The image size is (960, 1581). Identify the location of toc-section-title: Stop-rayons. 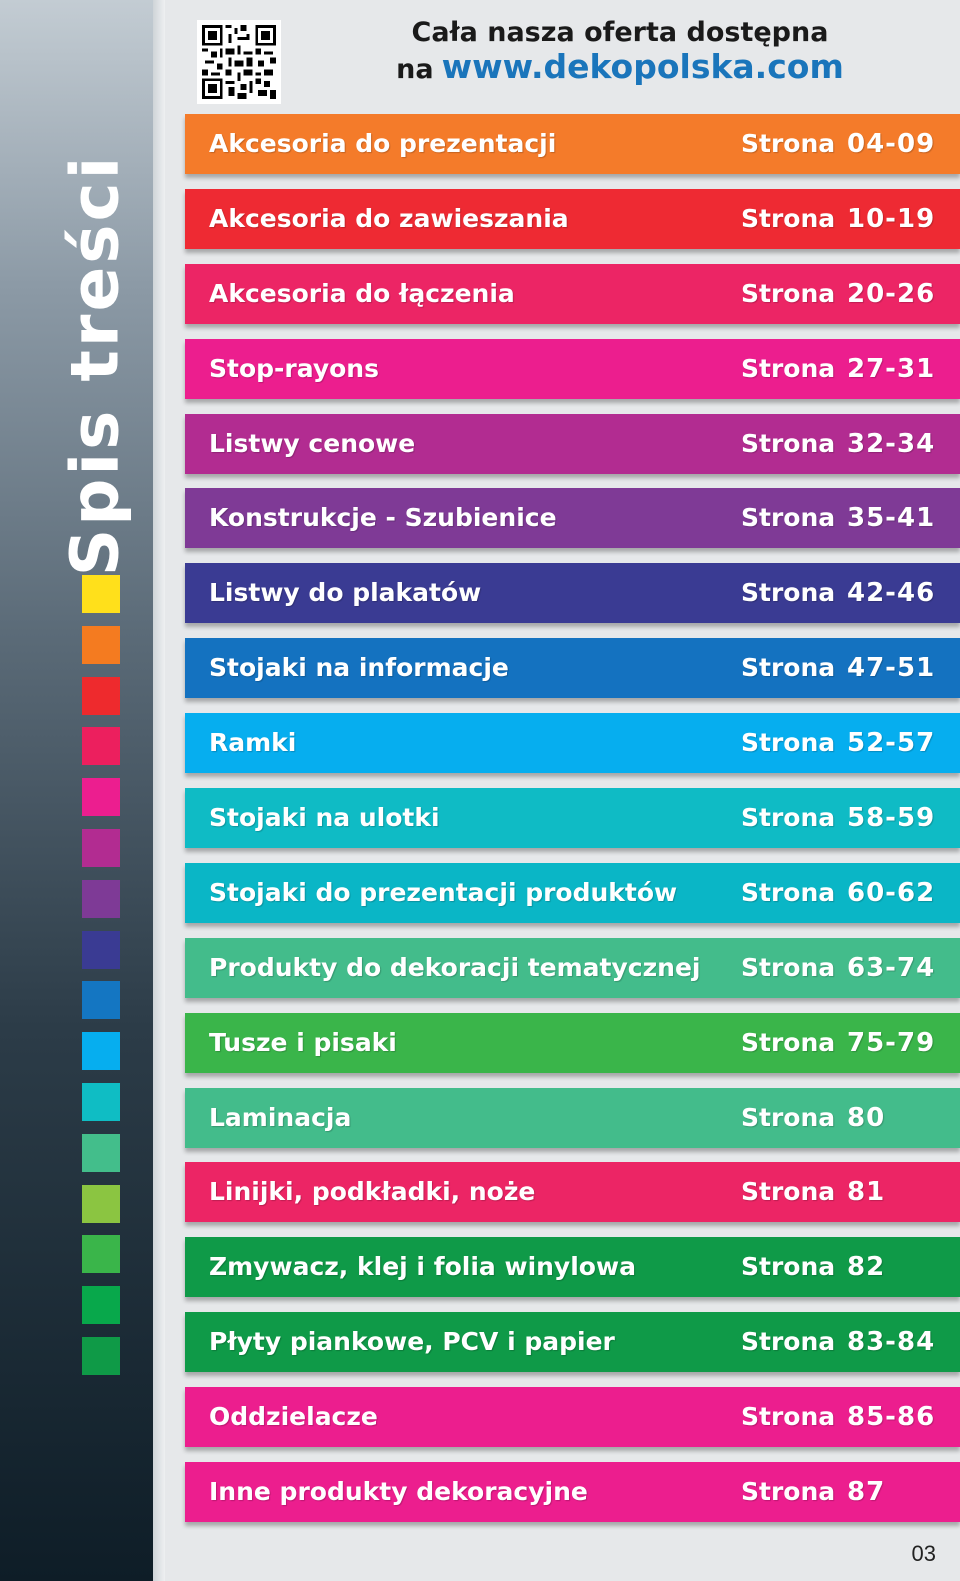
(294, 368).